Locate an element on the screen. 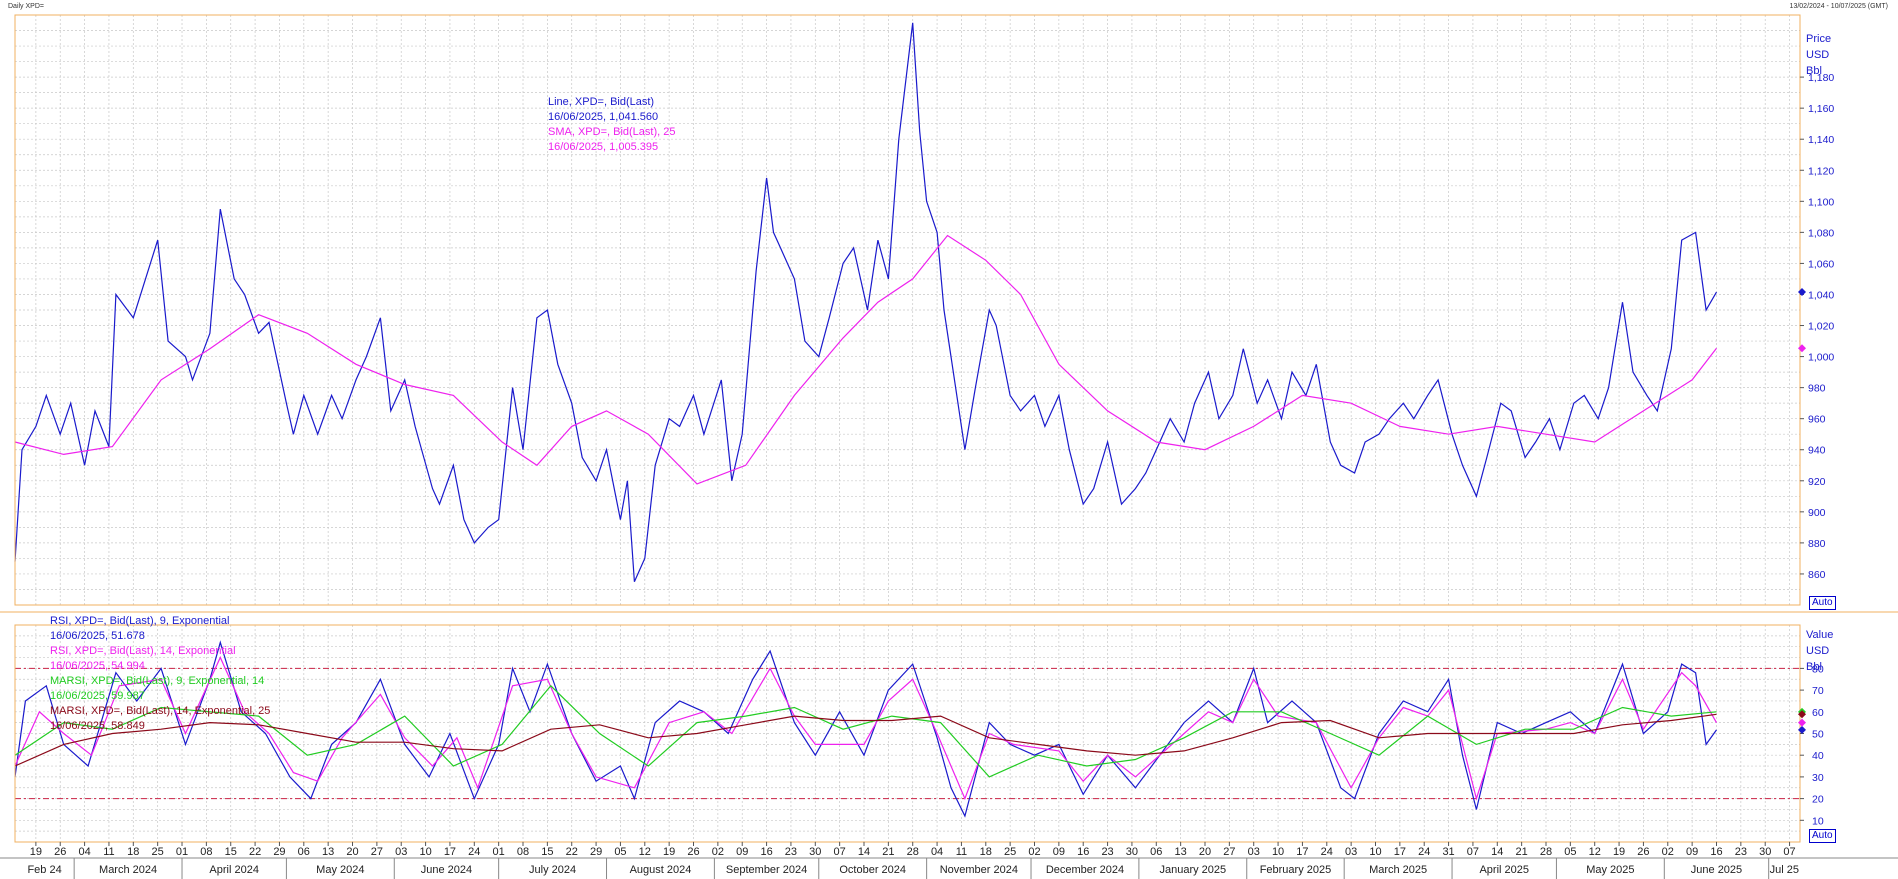  date-range-header: 13/02/2024 - 10/07/2025 (GMT) is located at coordinates (1838, 6).